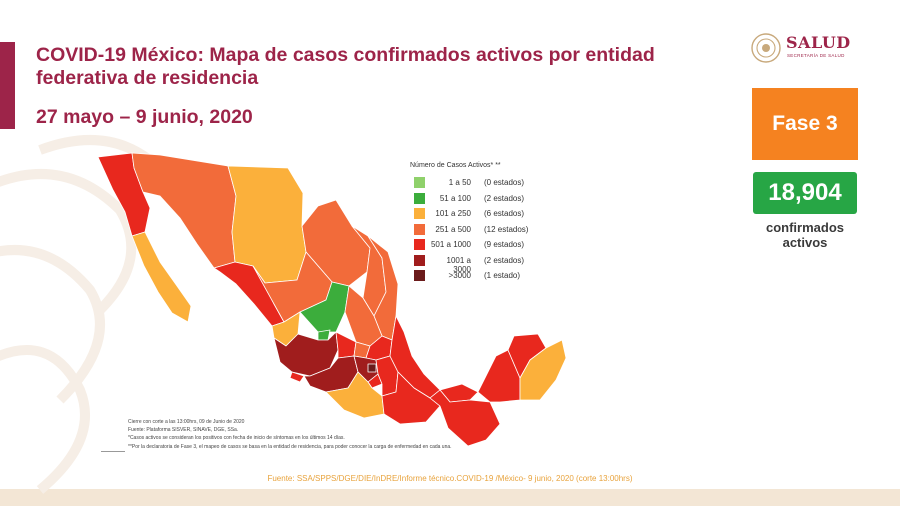  Describe the element at coordinates (372, 368) in the screenshot. I see `state-cdmx` at that location.